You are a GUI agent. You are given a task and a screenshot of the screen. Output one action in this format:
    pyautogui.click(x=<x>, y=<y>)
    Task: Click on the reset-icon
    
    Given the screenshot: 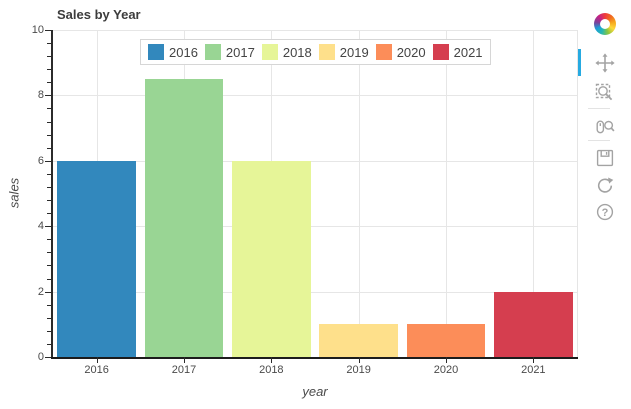 What is the action you would take?
    pyautogui.click(x=605, y=185)
    